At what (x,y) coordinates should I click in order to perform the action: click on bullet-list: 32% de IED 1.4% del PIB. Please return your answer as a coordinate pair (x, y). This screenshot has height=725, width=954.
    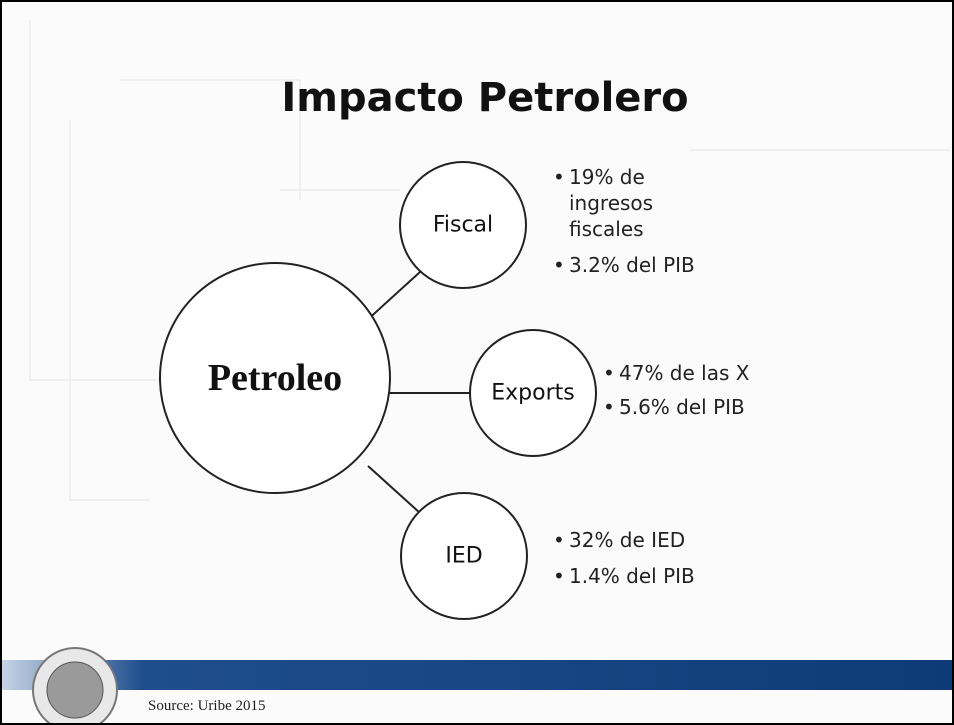
    Looking at the image, I should click on (653, 563).